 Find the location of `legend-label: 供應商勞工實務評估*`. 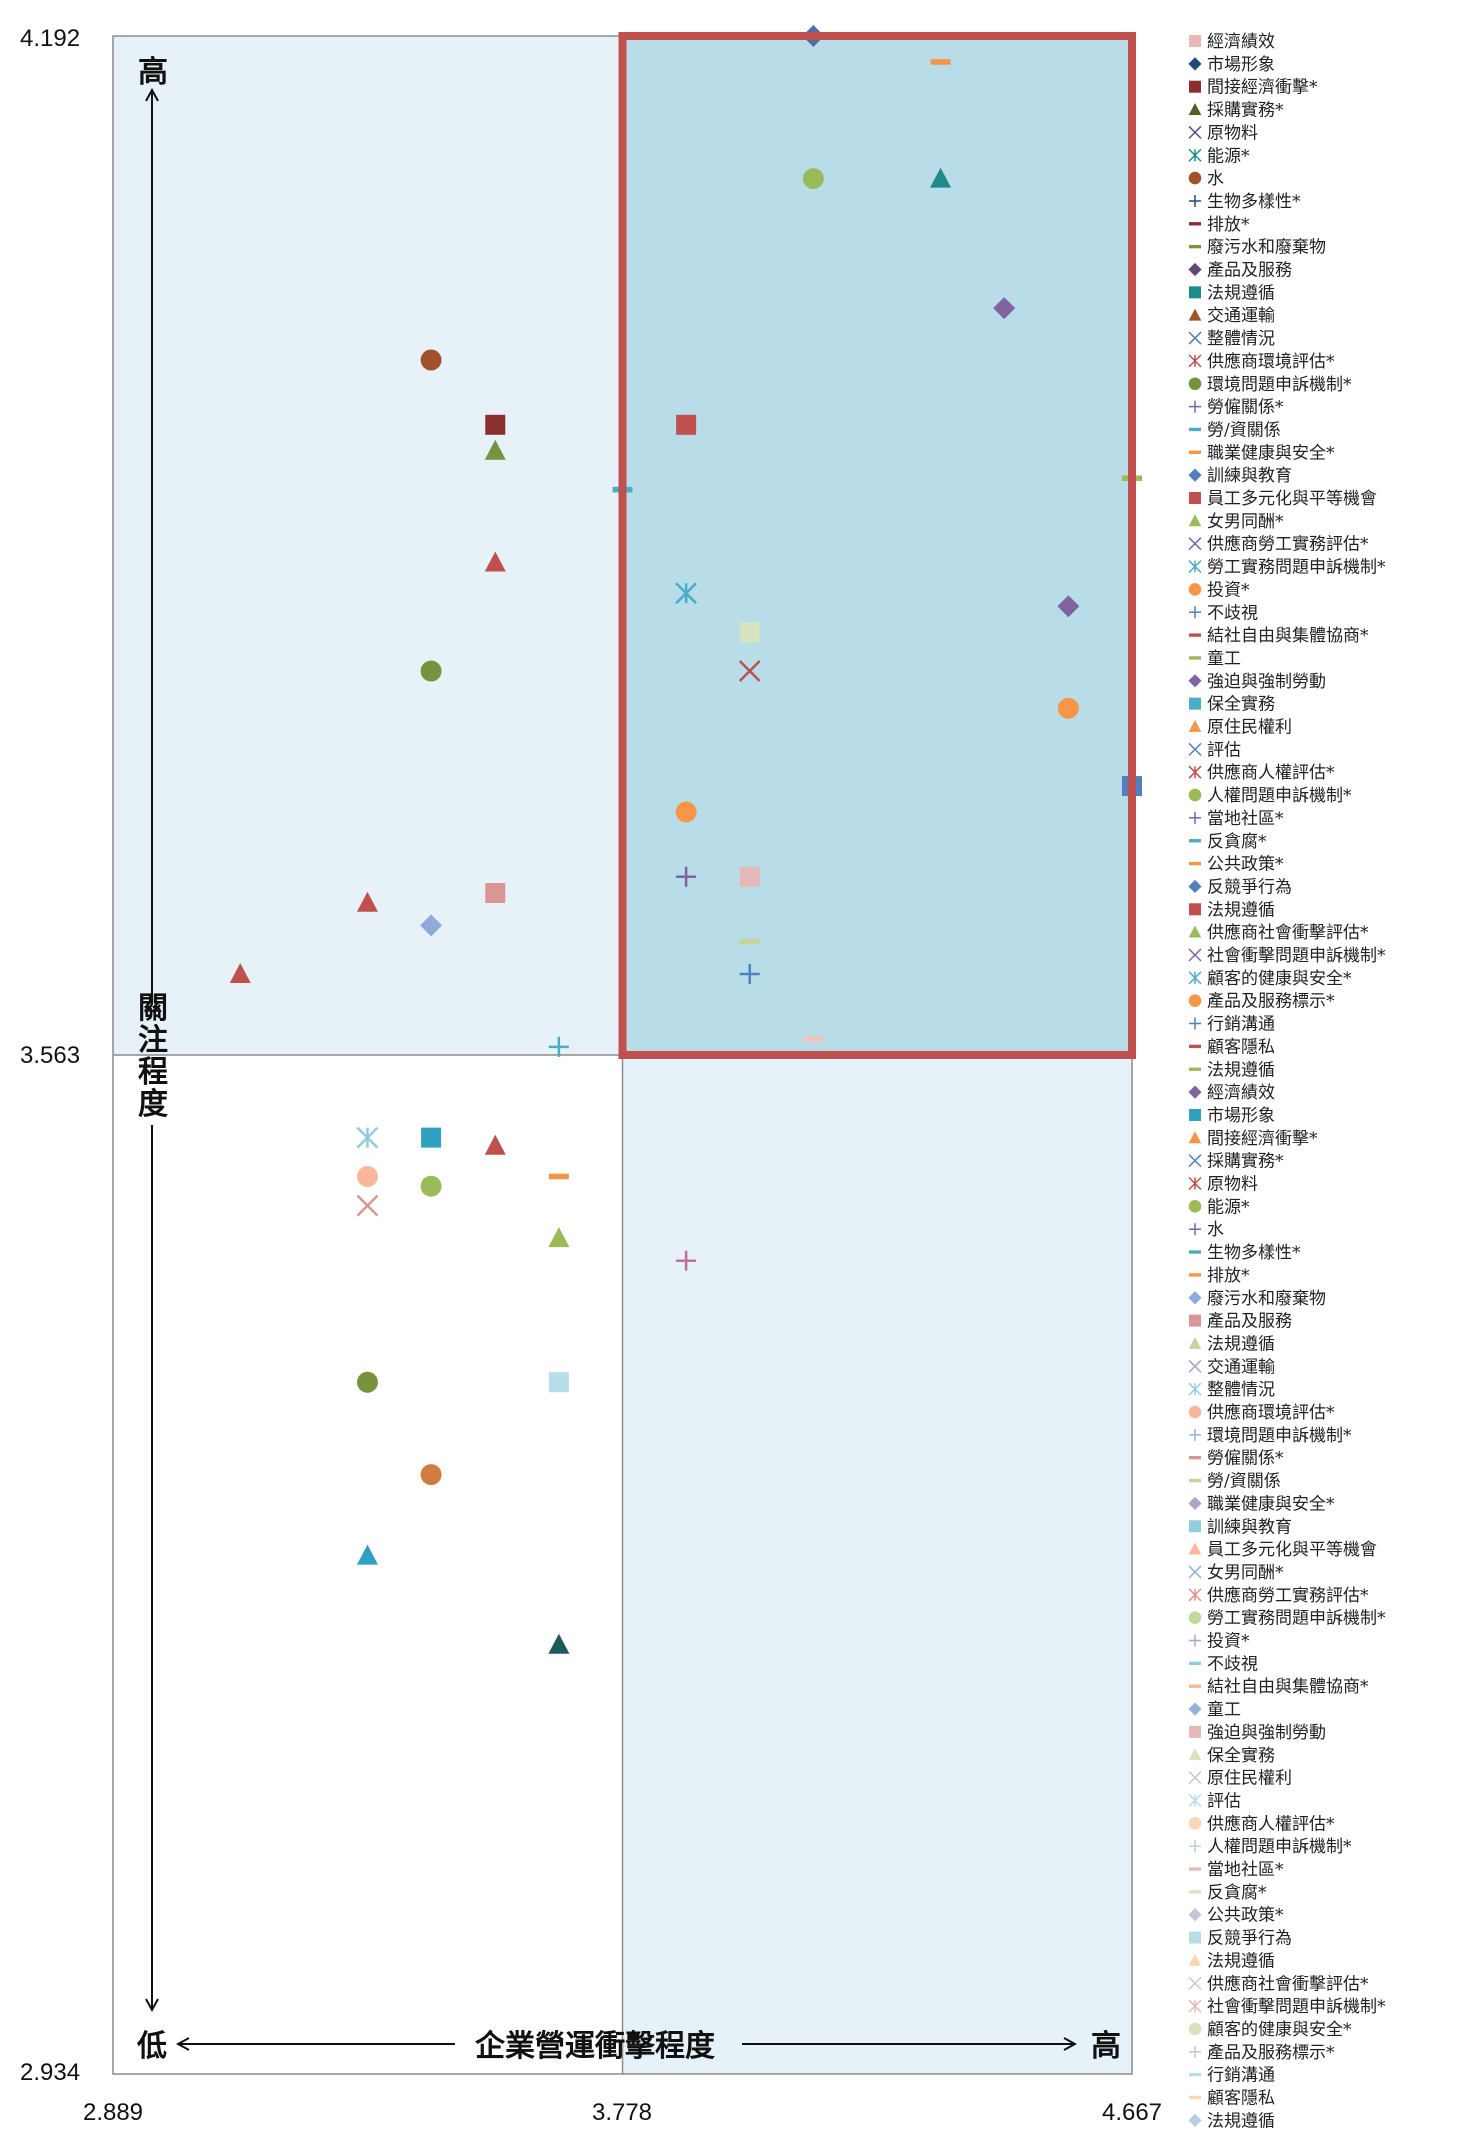

legend-label: 供應商勞工實務評估* is located at coordinates (1288, 1595).